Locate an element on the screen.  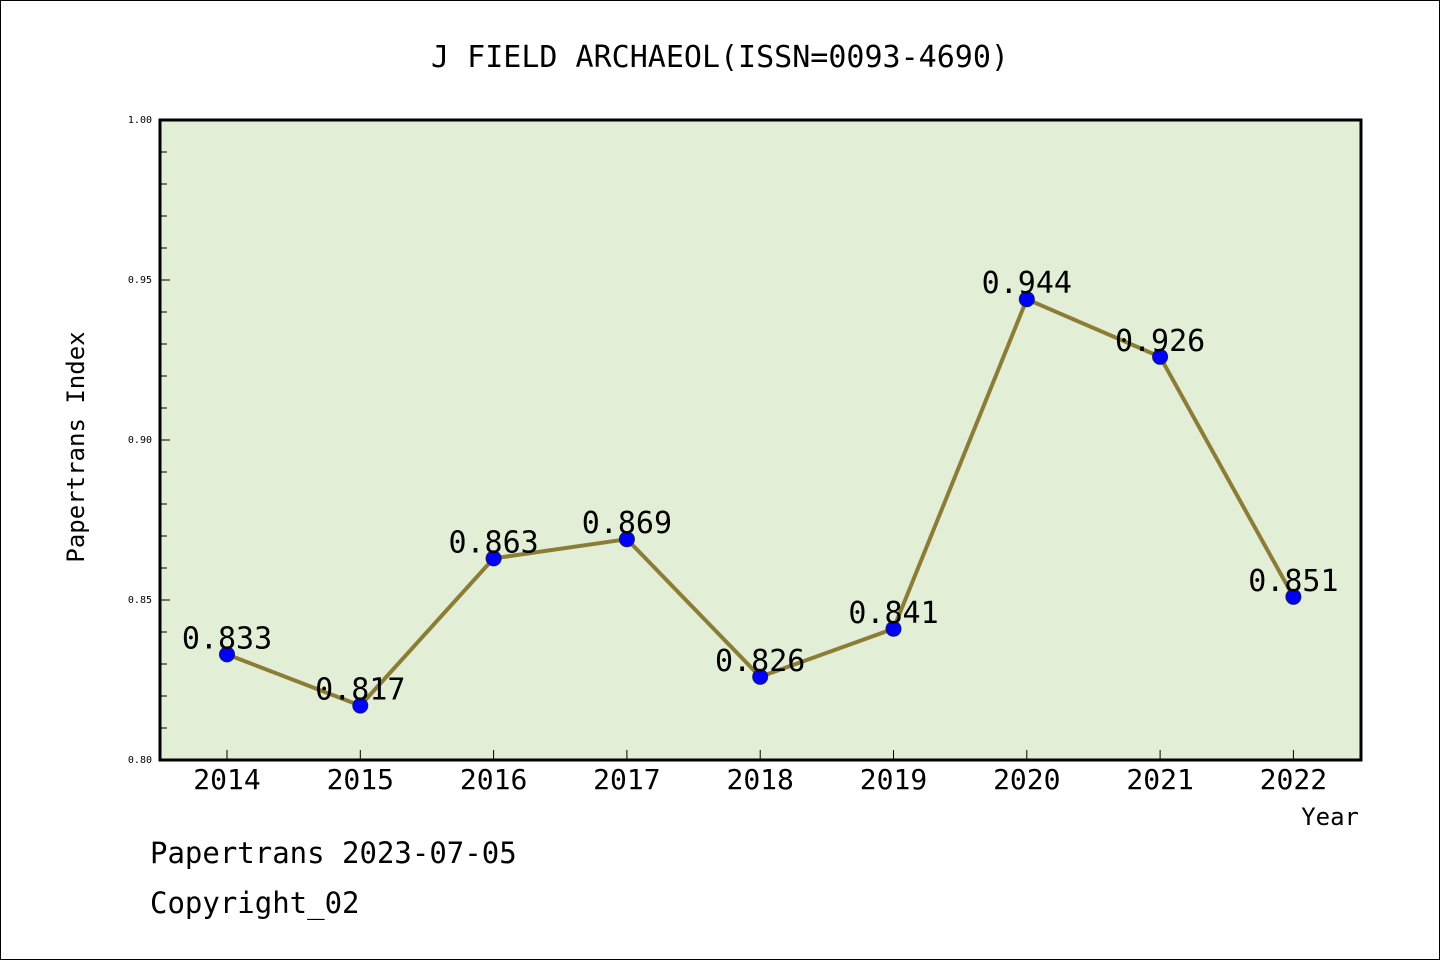
footer-date: Papertrans 2023-07-05 is located at coordinates (333, 853).